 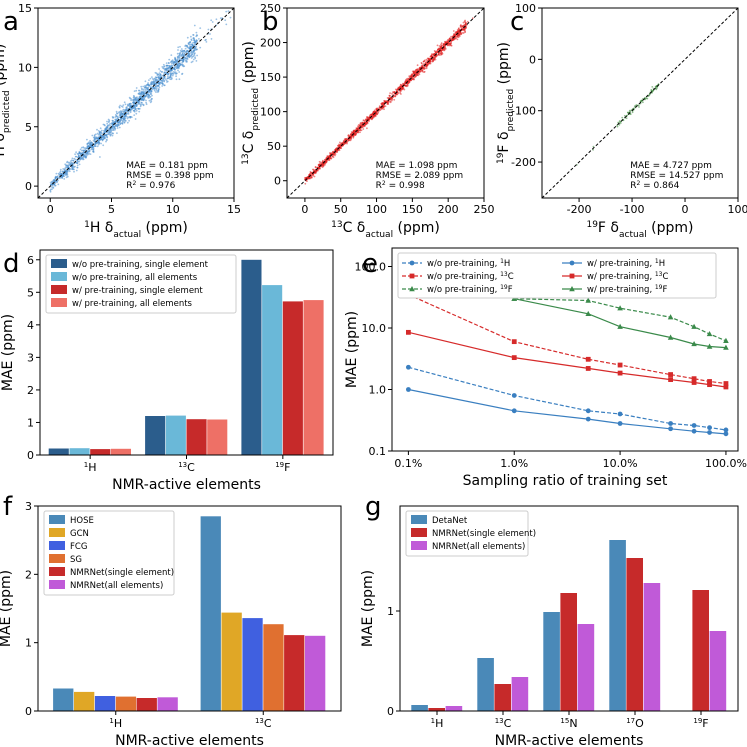 I want to click on x-tick-label-main: H, so click(x=439, y=723).